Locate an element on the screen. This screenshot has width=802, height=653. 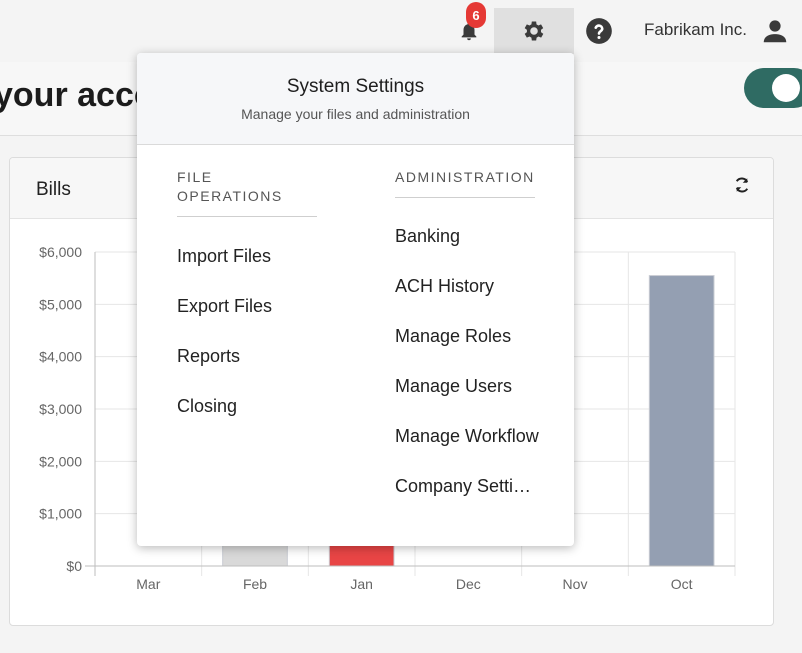
x-tick-label: Mar is located at coordinates (148, 584).